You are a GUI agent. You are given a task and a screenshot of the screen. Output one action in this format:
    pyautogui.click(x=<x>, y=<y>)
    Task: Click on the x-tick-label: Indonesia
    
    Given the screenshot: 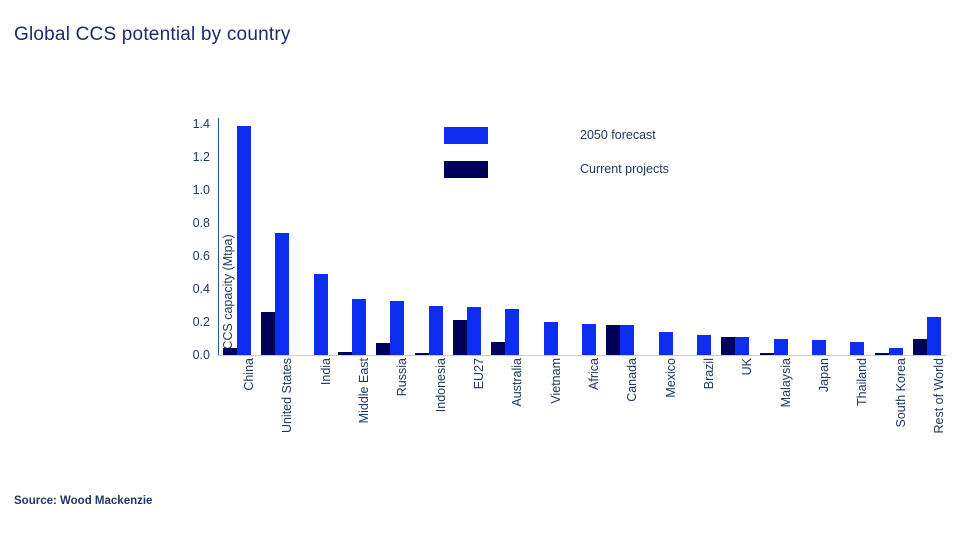 What is the action you would take?
    pyautogui.click(x=440, y=385)
    